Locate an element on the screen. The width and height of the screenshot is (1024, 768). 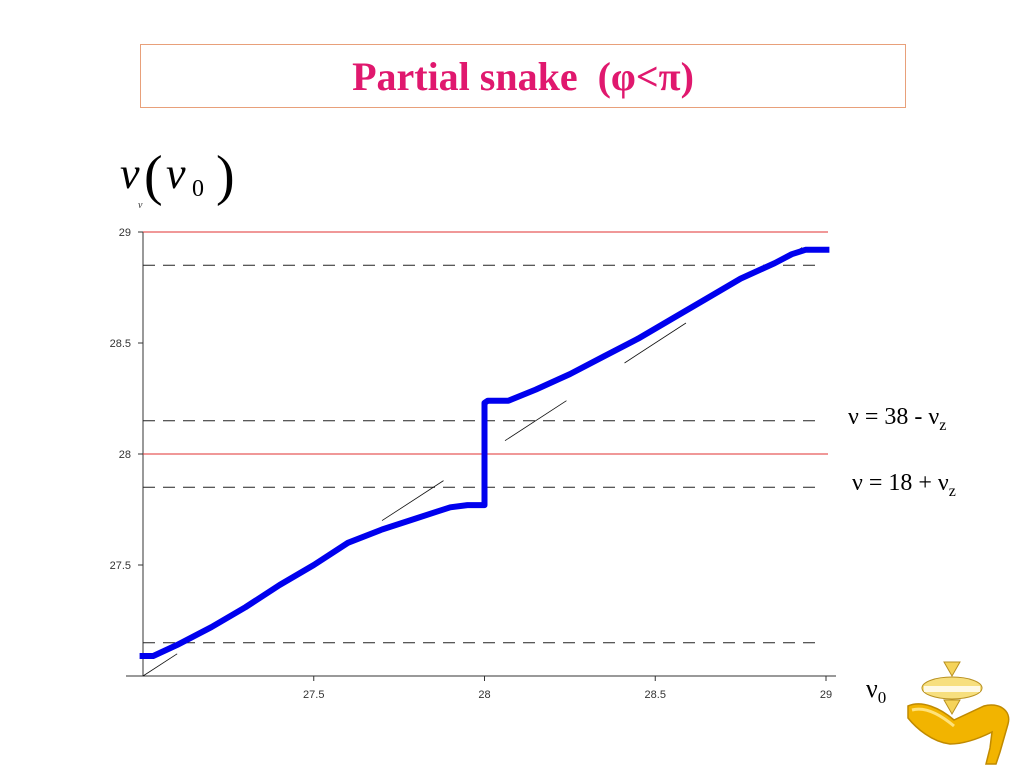
x-axis-label: ν0 is located at coordinates (876, 691).